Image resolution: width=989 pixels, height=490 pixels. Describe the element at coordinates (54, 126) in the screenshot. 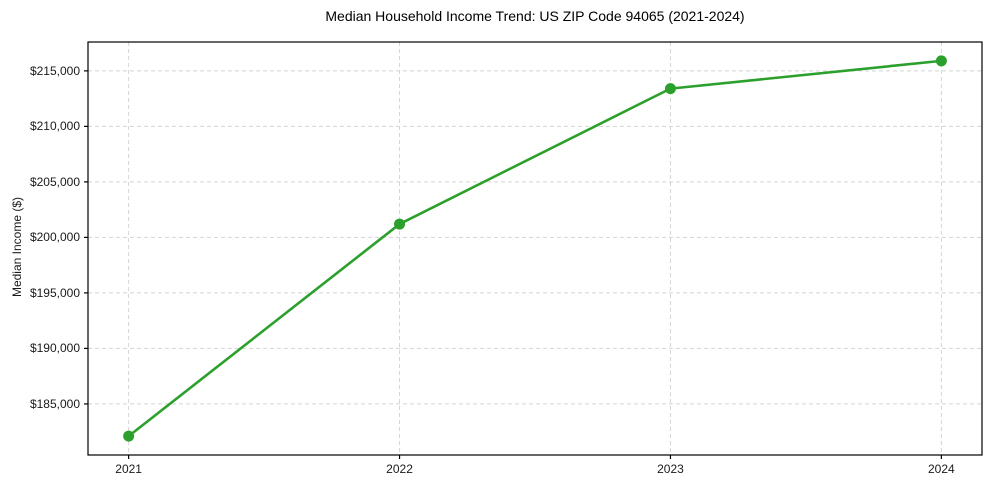

I see `y-tick-label: $210,000` at that location.